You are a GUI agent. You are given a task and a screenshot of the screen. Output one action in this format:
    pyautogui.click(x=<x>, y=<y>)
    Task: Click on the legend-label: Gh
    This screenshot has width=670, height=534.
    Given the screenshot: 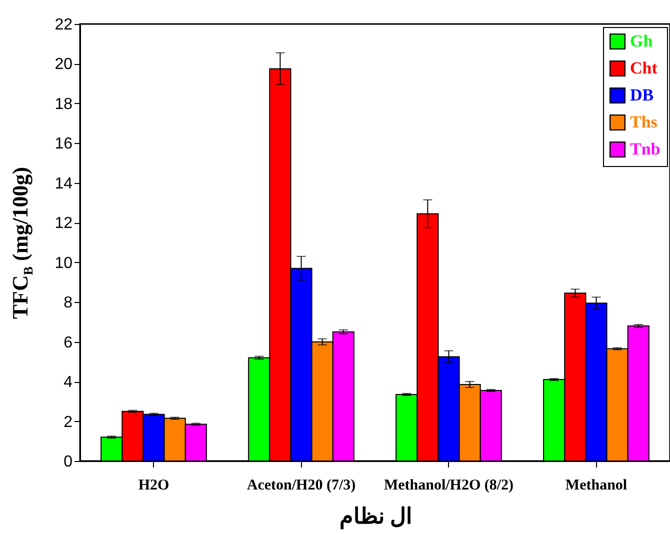 What is the action you would take?
    pyautogui.click(x=642, y=41)
    